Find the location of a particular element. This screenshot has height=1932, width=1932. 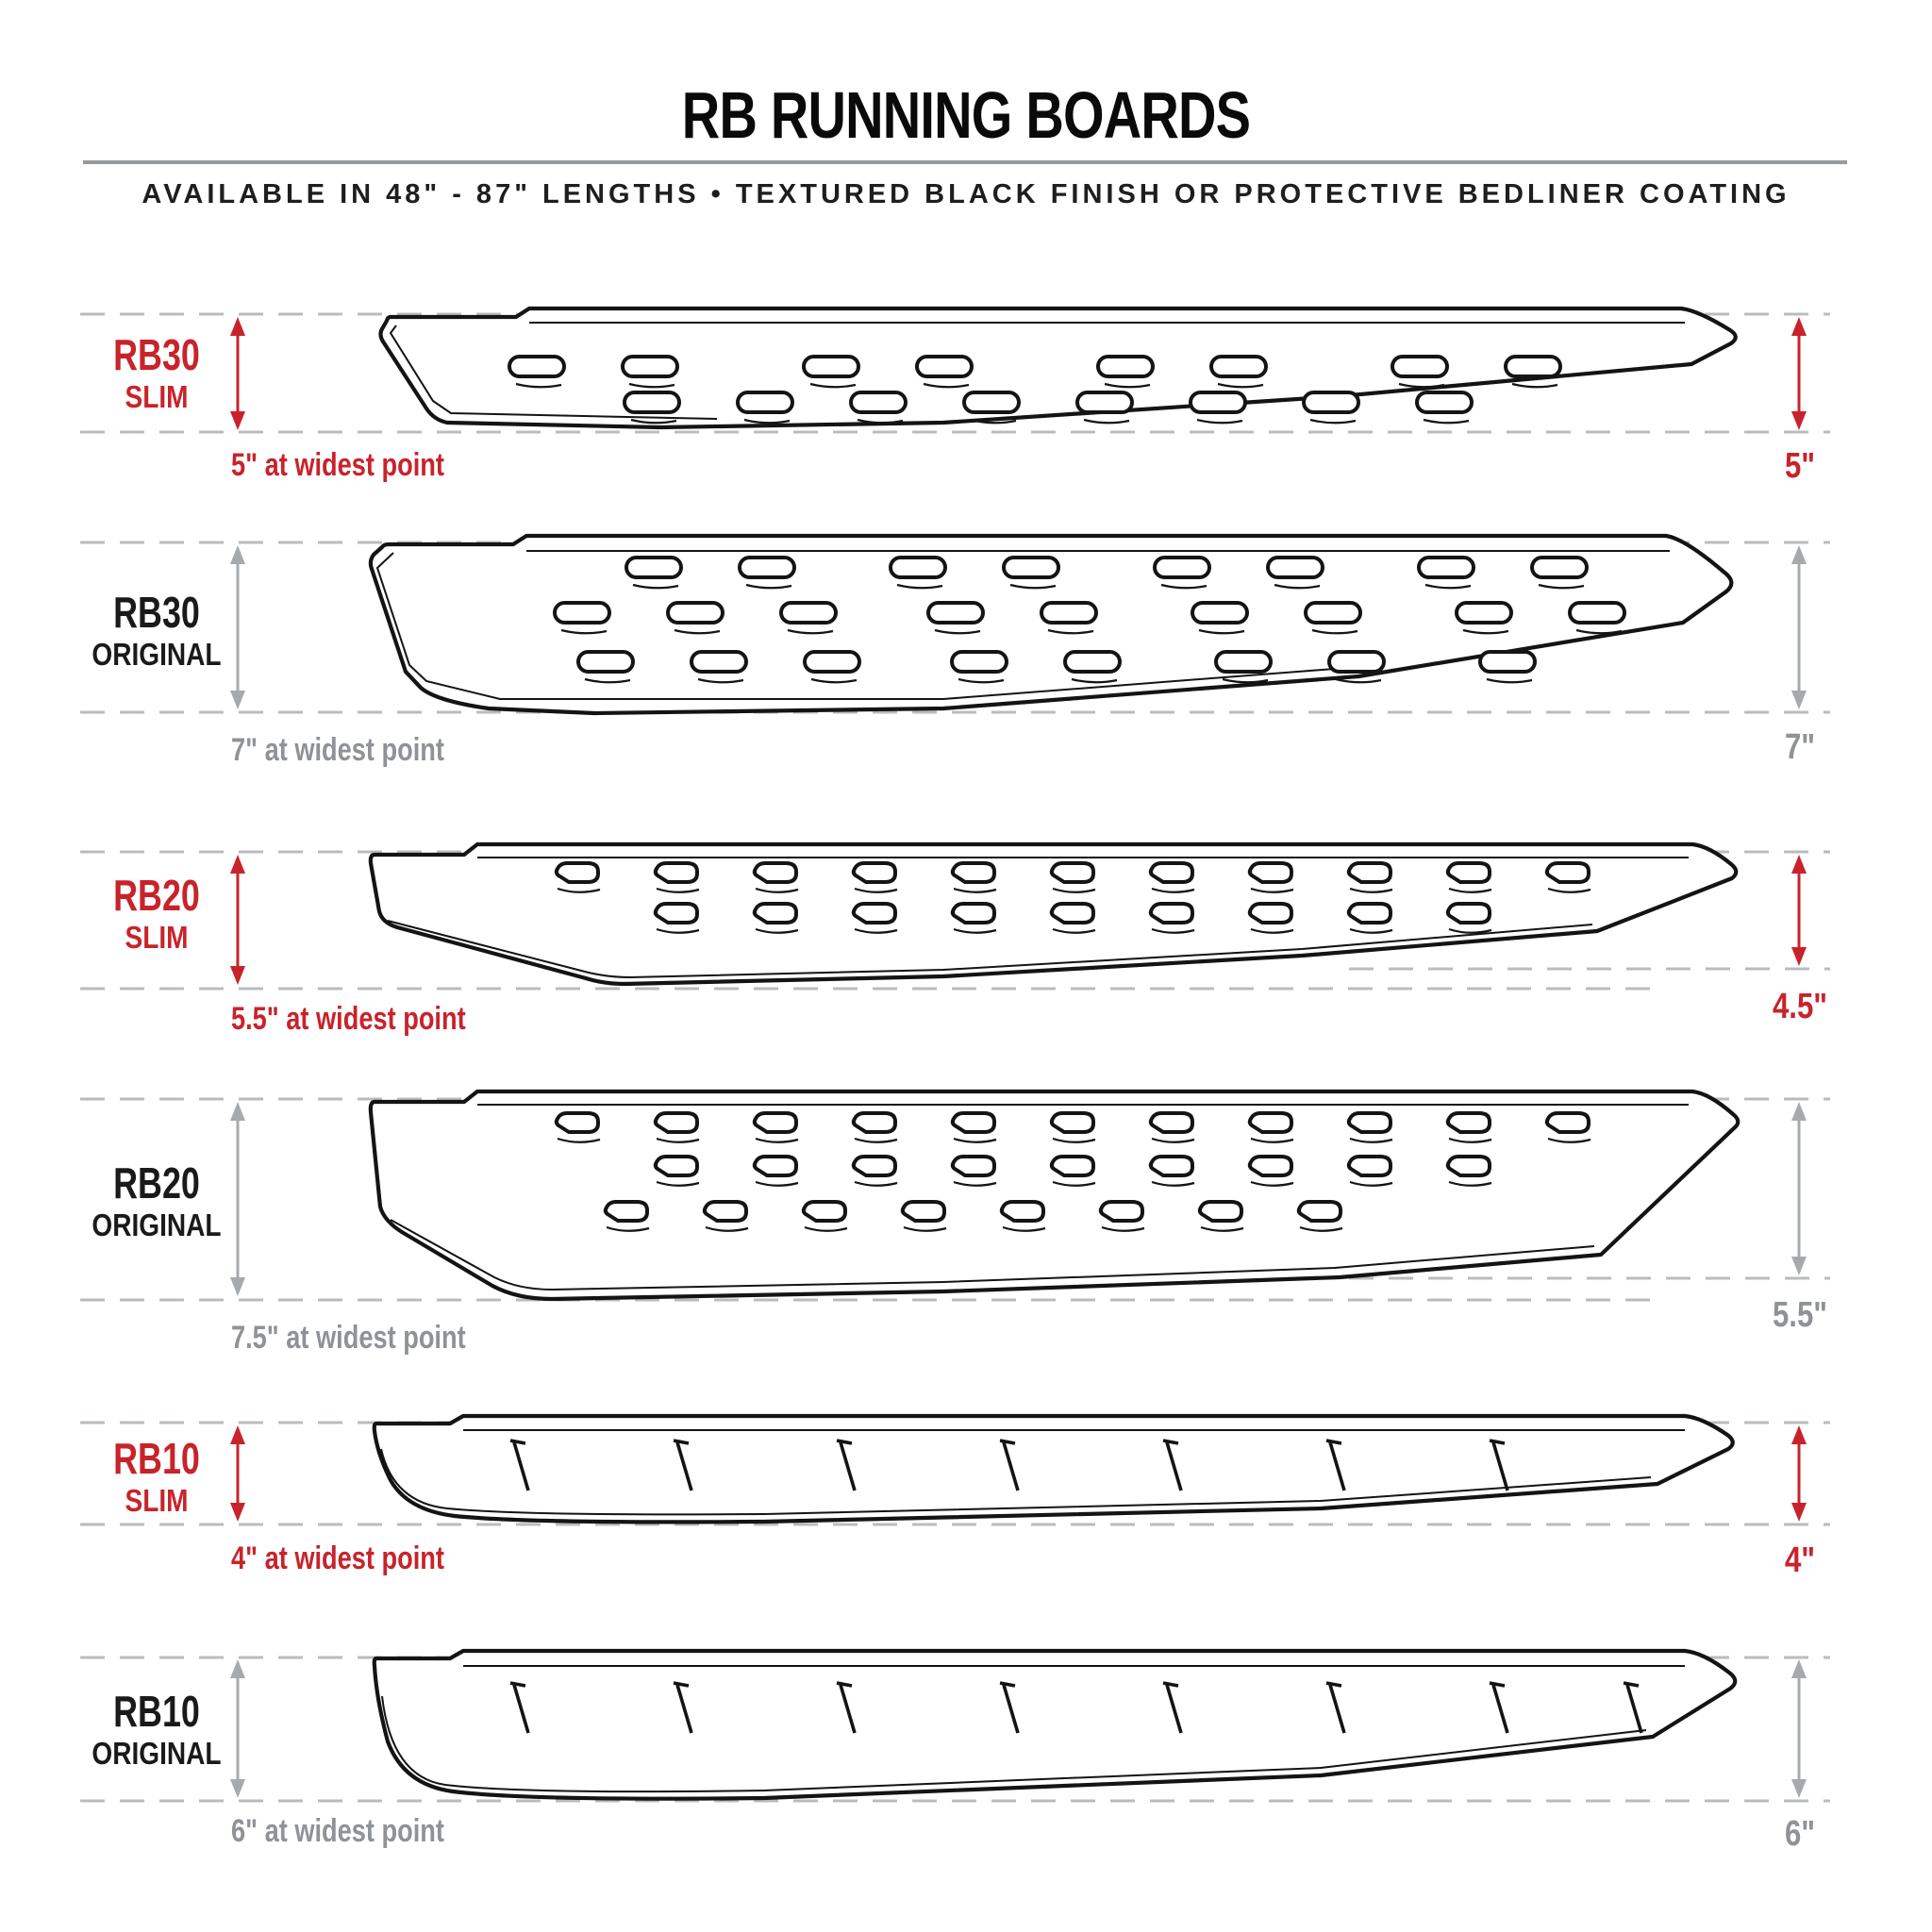

end-note-rb30-original: 7" is located at coordinates (1800, 747).